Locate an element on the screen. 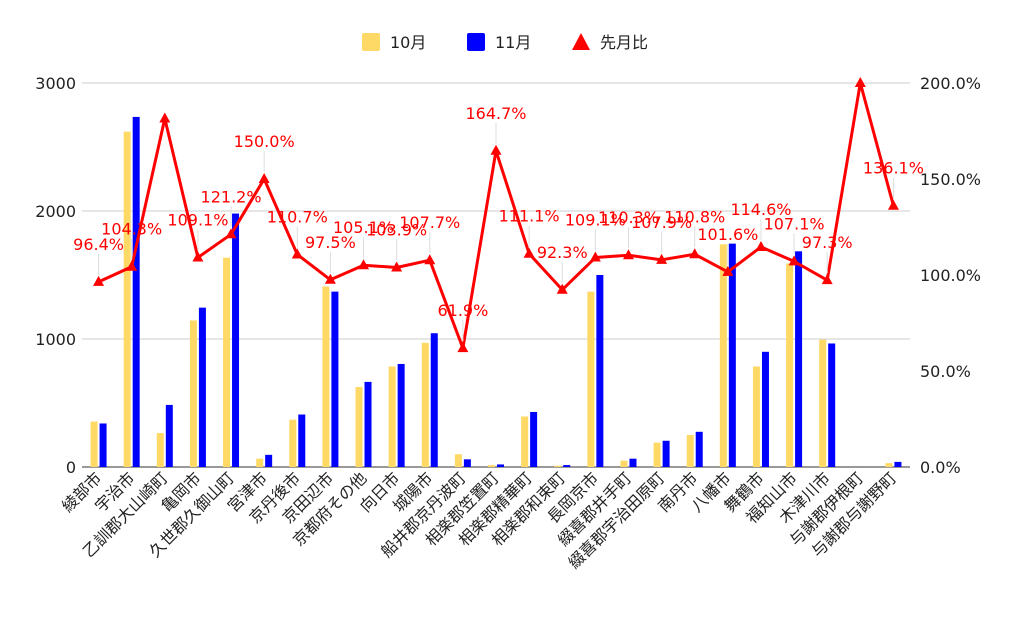 The width and height of the screenshot is (1024, 637). ratio-data-label: 110.7% is located at coordinates (297, 216).